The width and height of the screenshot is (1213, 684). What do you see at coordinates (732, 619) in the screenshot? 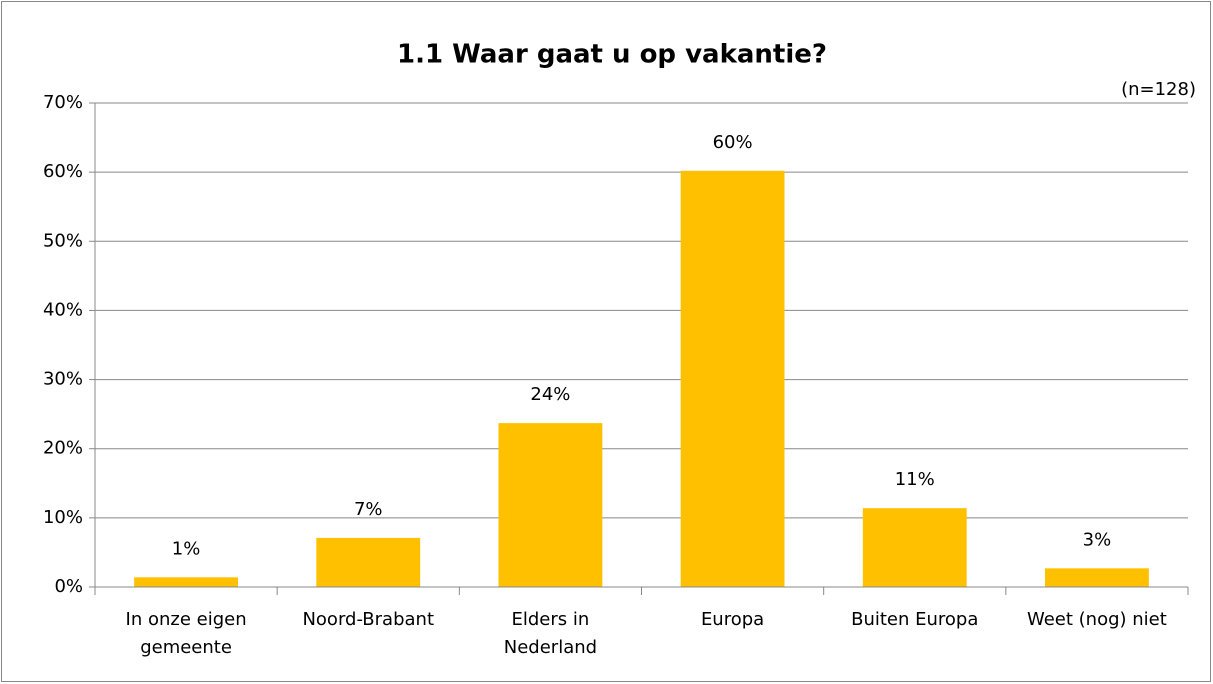
I see `x-tick-label: Europa` at bounding box center [732, 619].